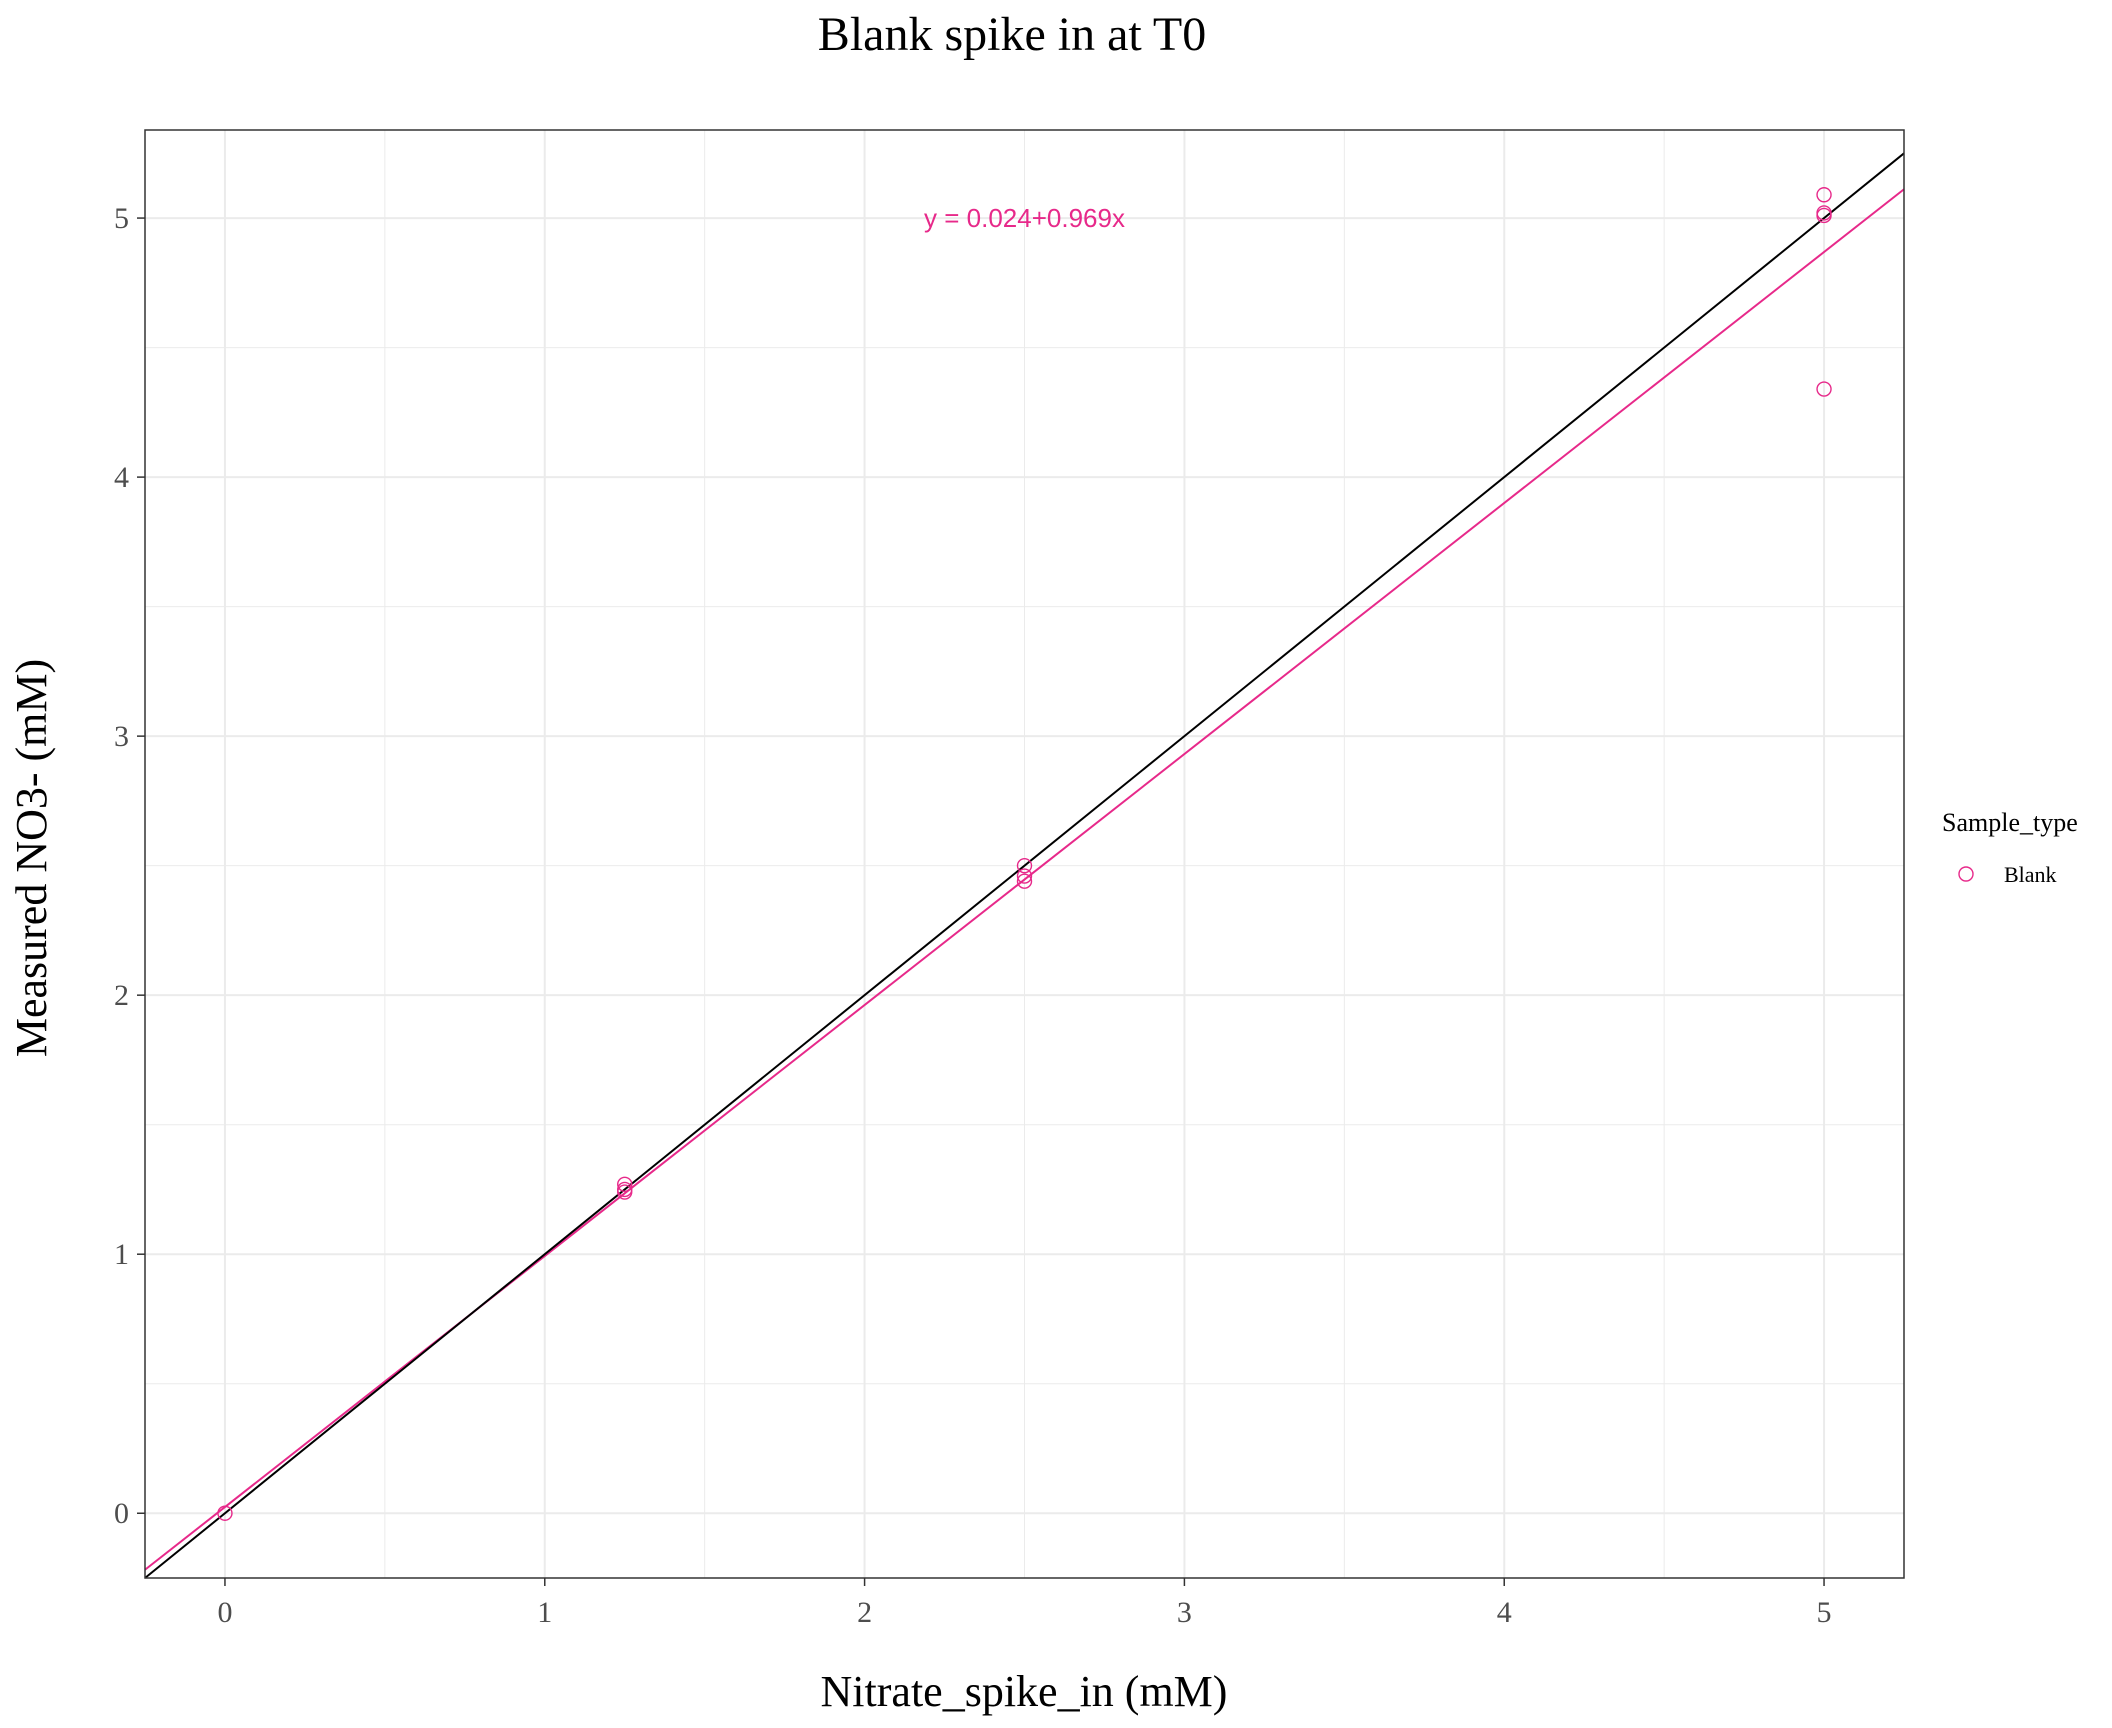 This screenshot has width=2112, height=1728. Describe the element at coordinates (121, 218) in the screenshot. I see `y-tick-label: 5` at that location.